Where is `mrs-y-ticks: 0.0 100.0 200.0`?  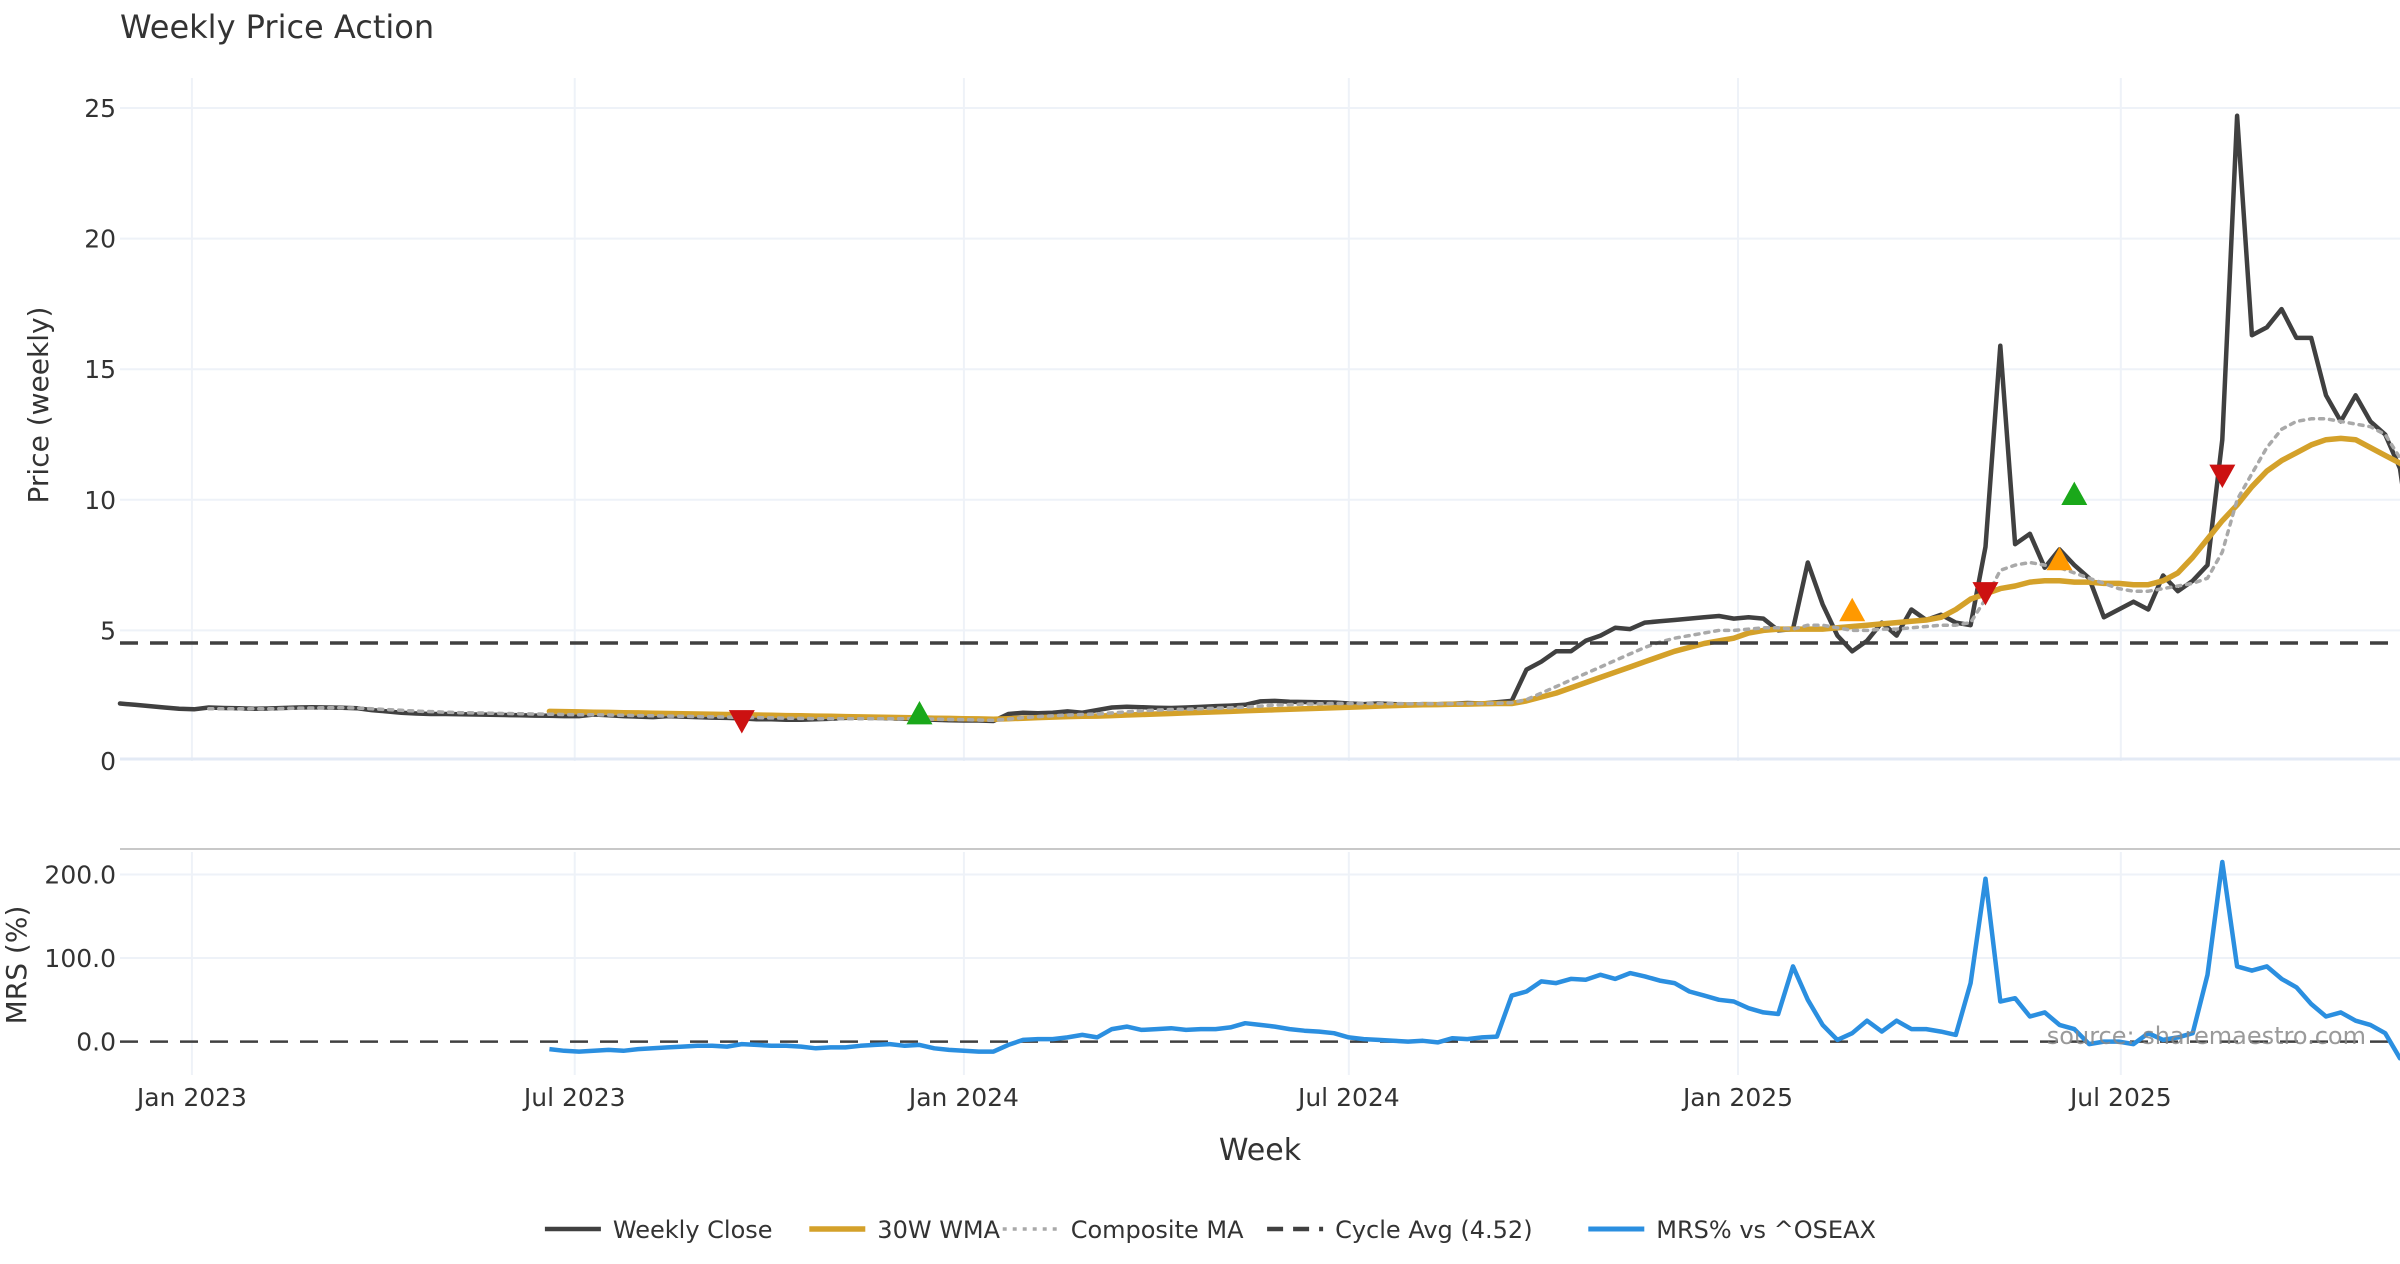 mrs-y-ticks: 0.0 100.0 200.0 is located at coordinates (80, 959).